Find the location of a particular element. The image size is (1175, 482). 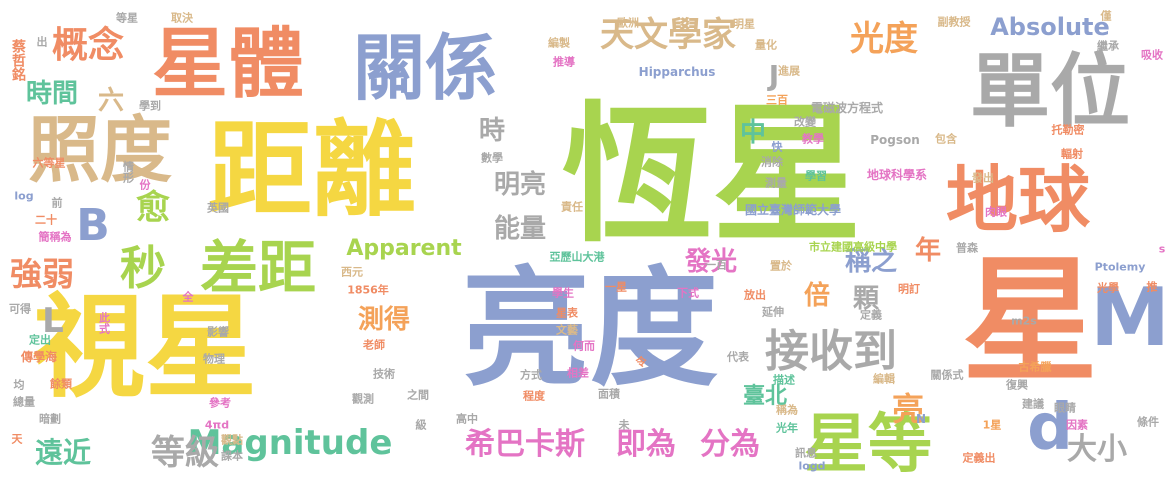

cloud-word: 此式 is located at coordinates (104, 323).